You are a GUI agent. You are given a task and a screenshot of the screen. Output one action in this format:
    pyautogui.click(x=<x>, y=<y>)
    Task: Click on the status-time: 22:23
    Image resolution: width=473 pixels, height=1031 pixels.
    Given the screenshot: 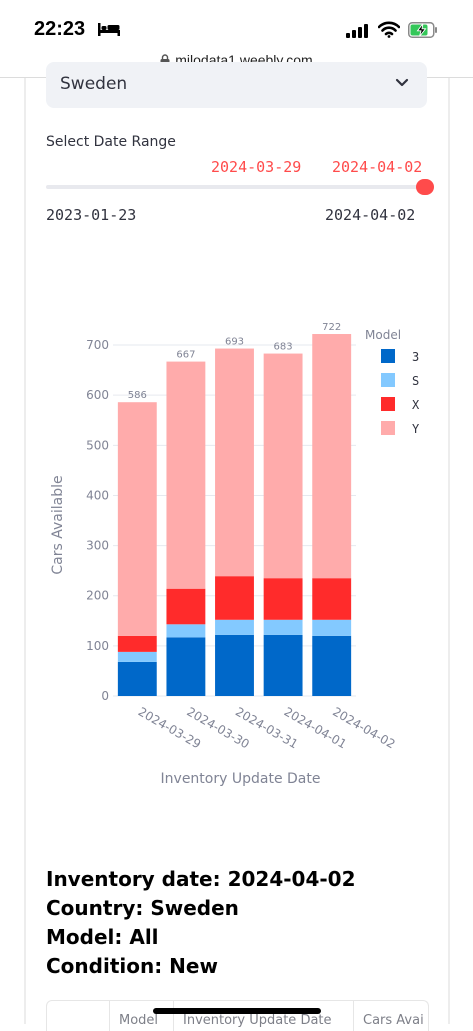 What is the action you would take?
    pyautogui.click(x=60, y=29)
    